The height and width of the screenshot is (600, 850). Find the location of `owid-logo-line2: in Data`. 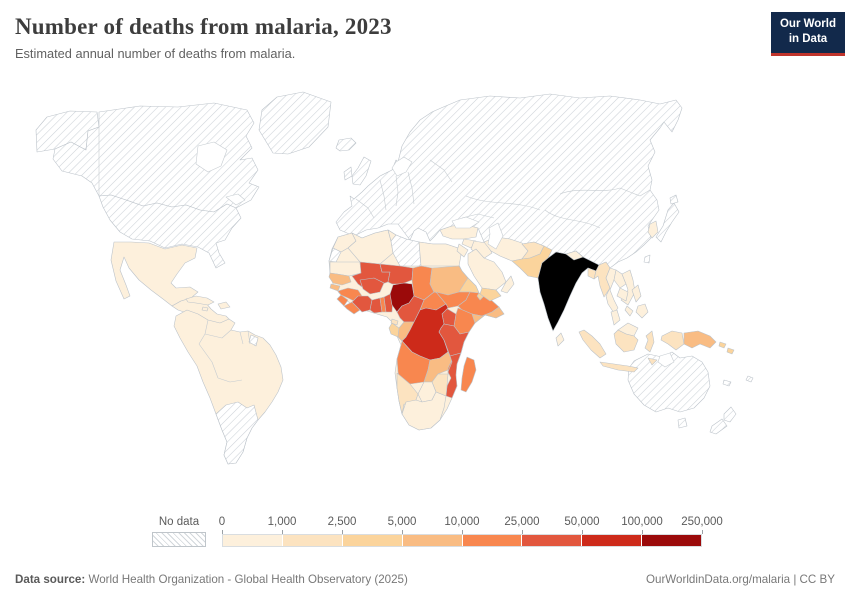

owid-logo-line2: in Data is located at coordinates (808, 38).